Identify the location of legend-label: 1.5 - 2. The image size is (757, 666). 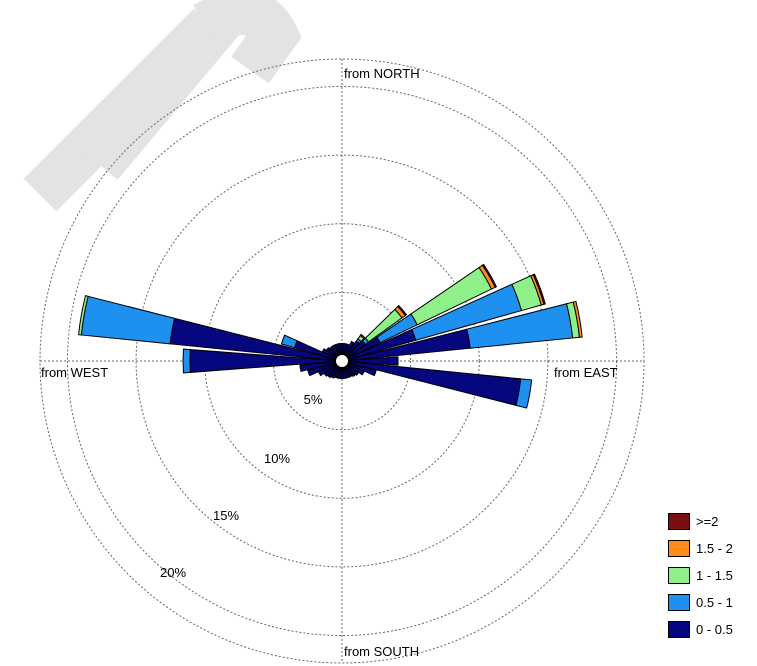
(714, 548).